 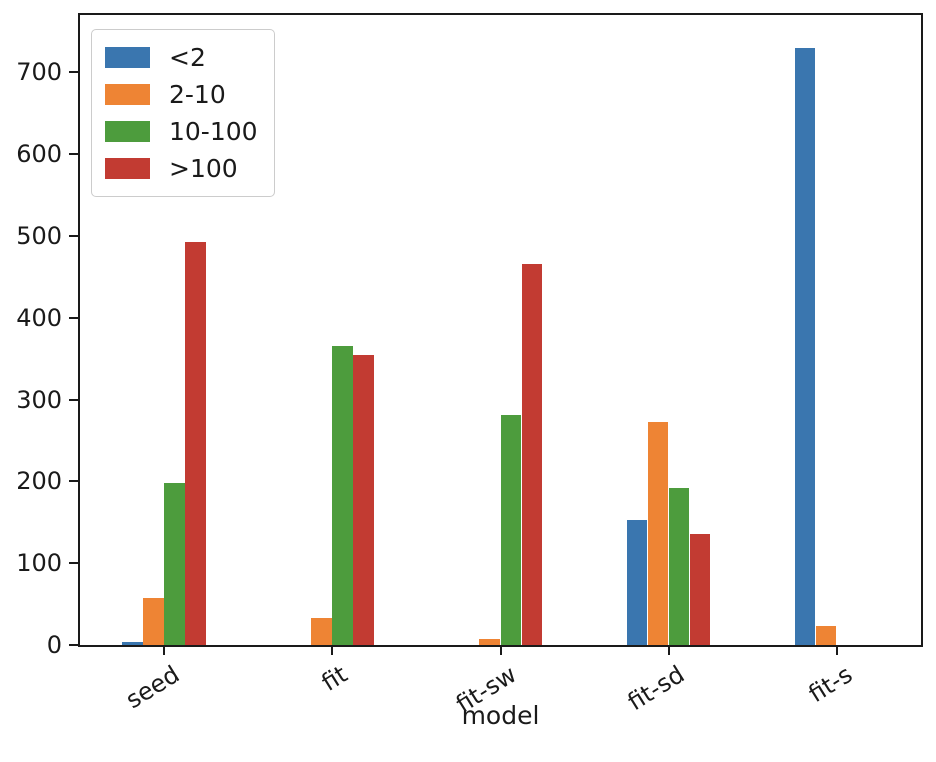 I want to click on legend-label: 2-10, so click(x=197, y=94).